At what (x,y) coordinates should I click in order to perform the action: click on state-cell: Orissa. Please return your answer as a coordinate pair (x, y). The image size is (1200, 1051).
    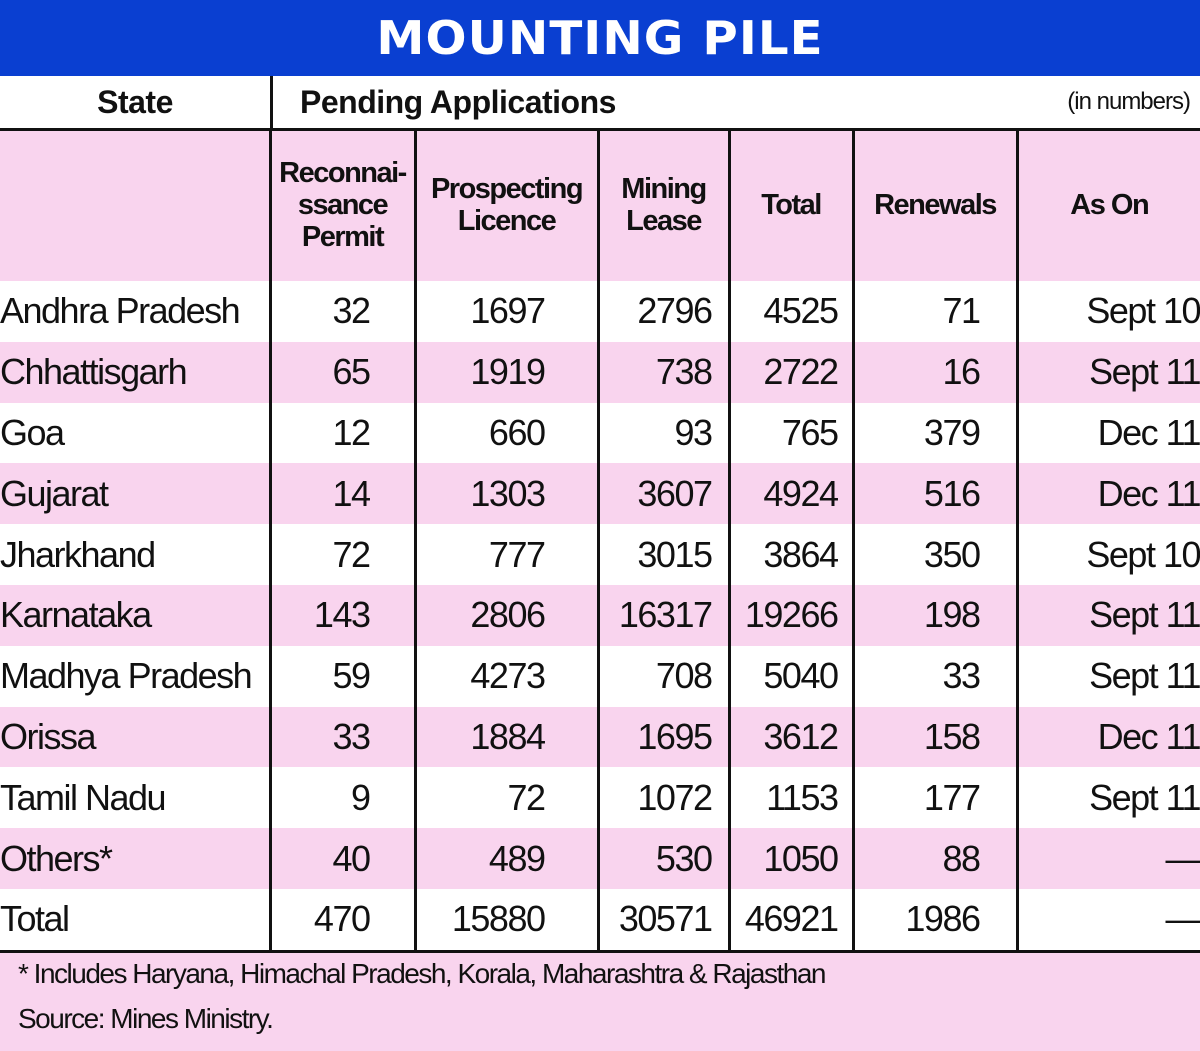
    Looking at the image, I should click on (135, 737).